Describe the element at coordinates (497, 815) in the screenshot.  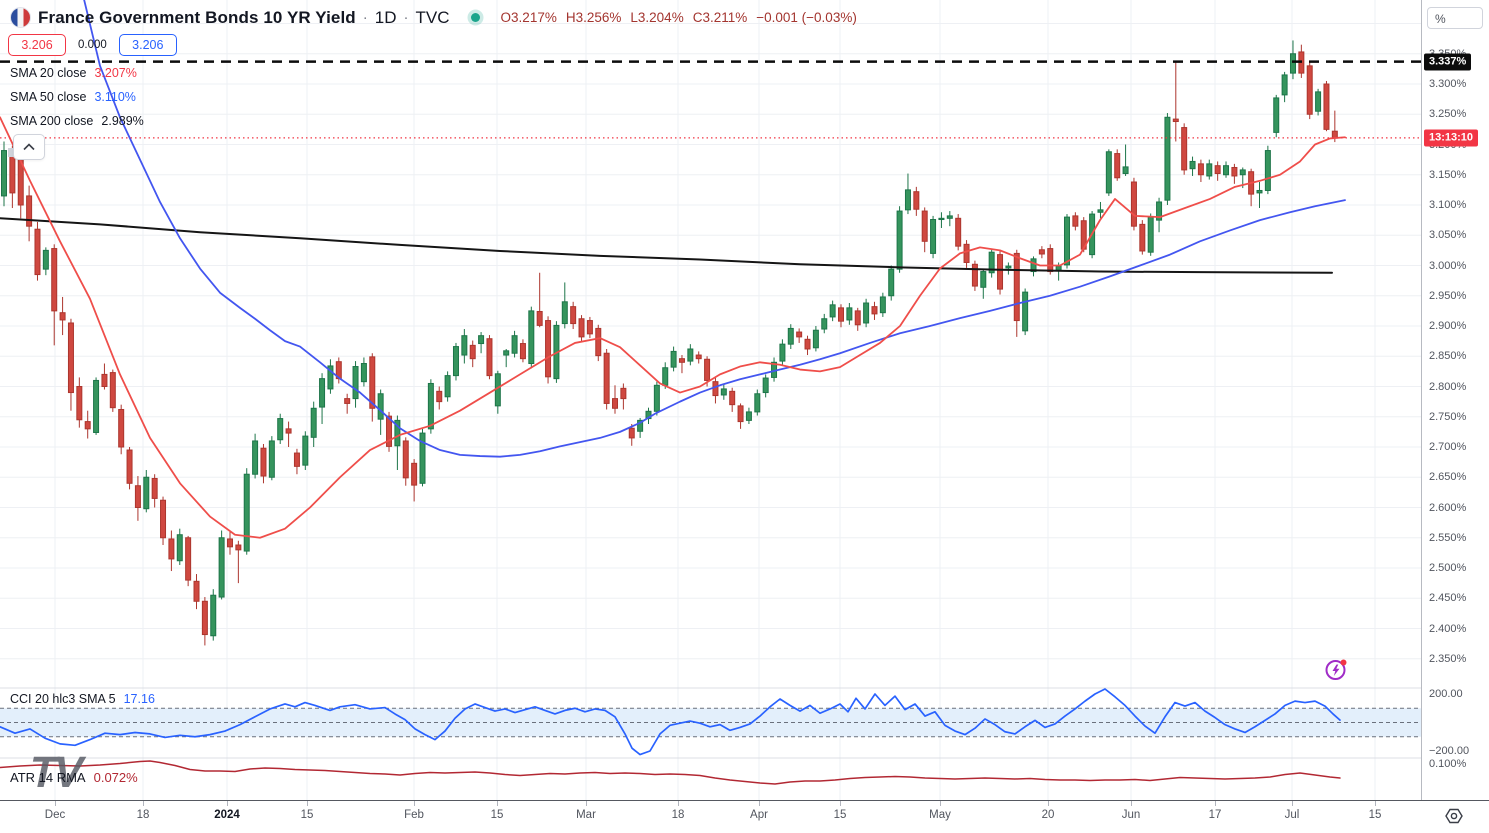
I see `time-tick-label: 15` at that location.